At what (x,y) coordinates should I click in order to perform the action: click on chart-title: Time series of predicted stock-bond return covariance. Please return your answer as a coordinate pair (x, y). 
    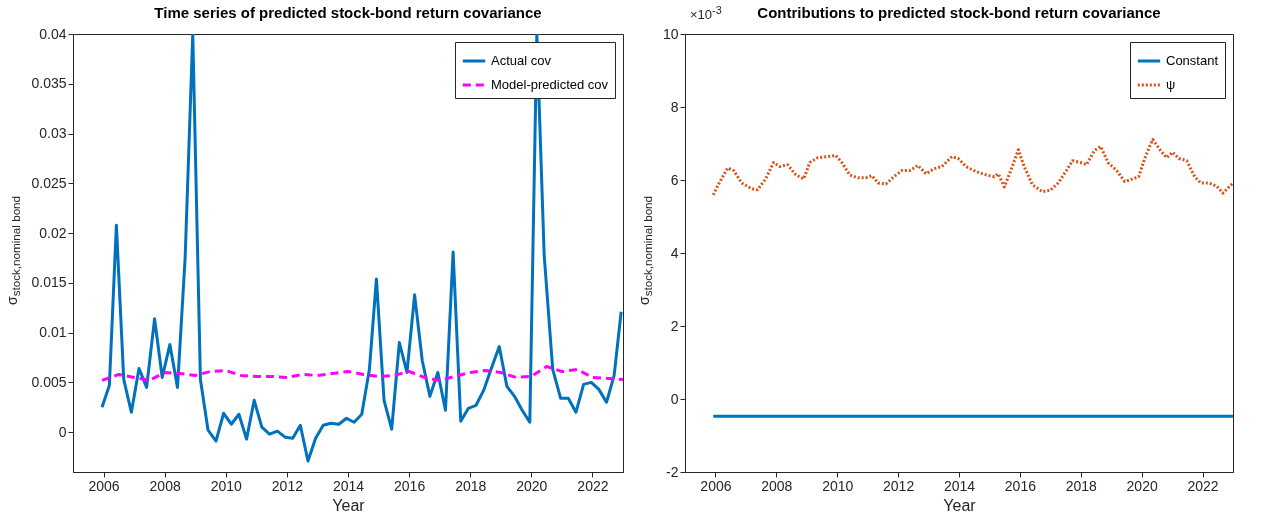
    Looking at the image, I should click on (348, 12).